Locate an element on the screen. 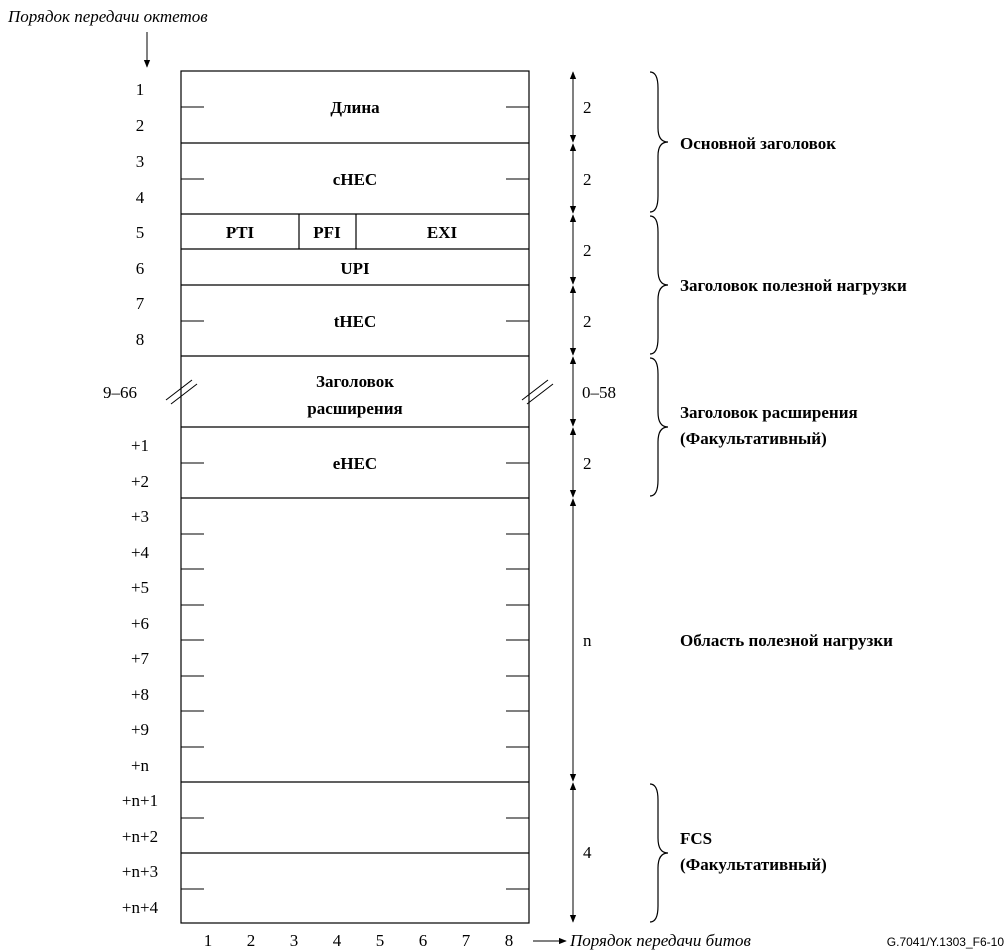 The image size is (1008, 951). row-label: +8 is located at coordinates (140, 694).